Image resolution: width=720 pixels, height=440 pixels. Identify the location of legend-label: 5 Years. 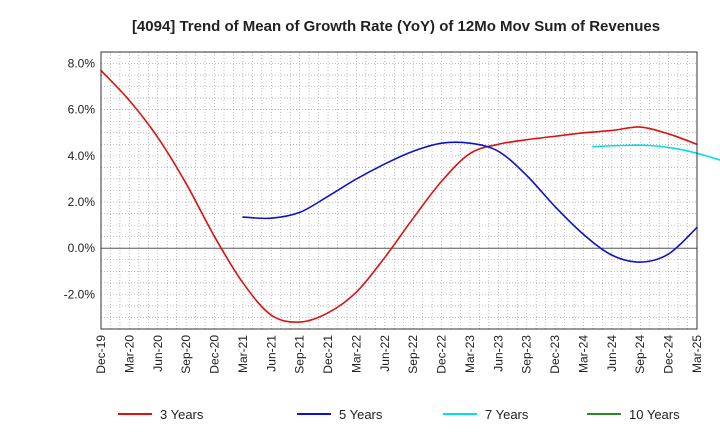
(361, 414).